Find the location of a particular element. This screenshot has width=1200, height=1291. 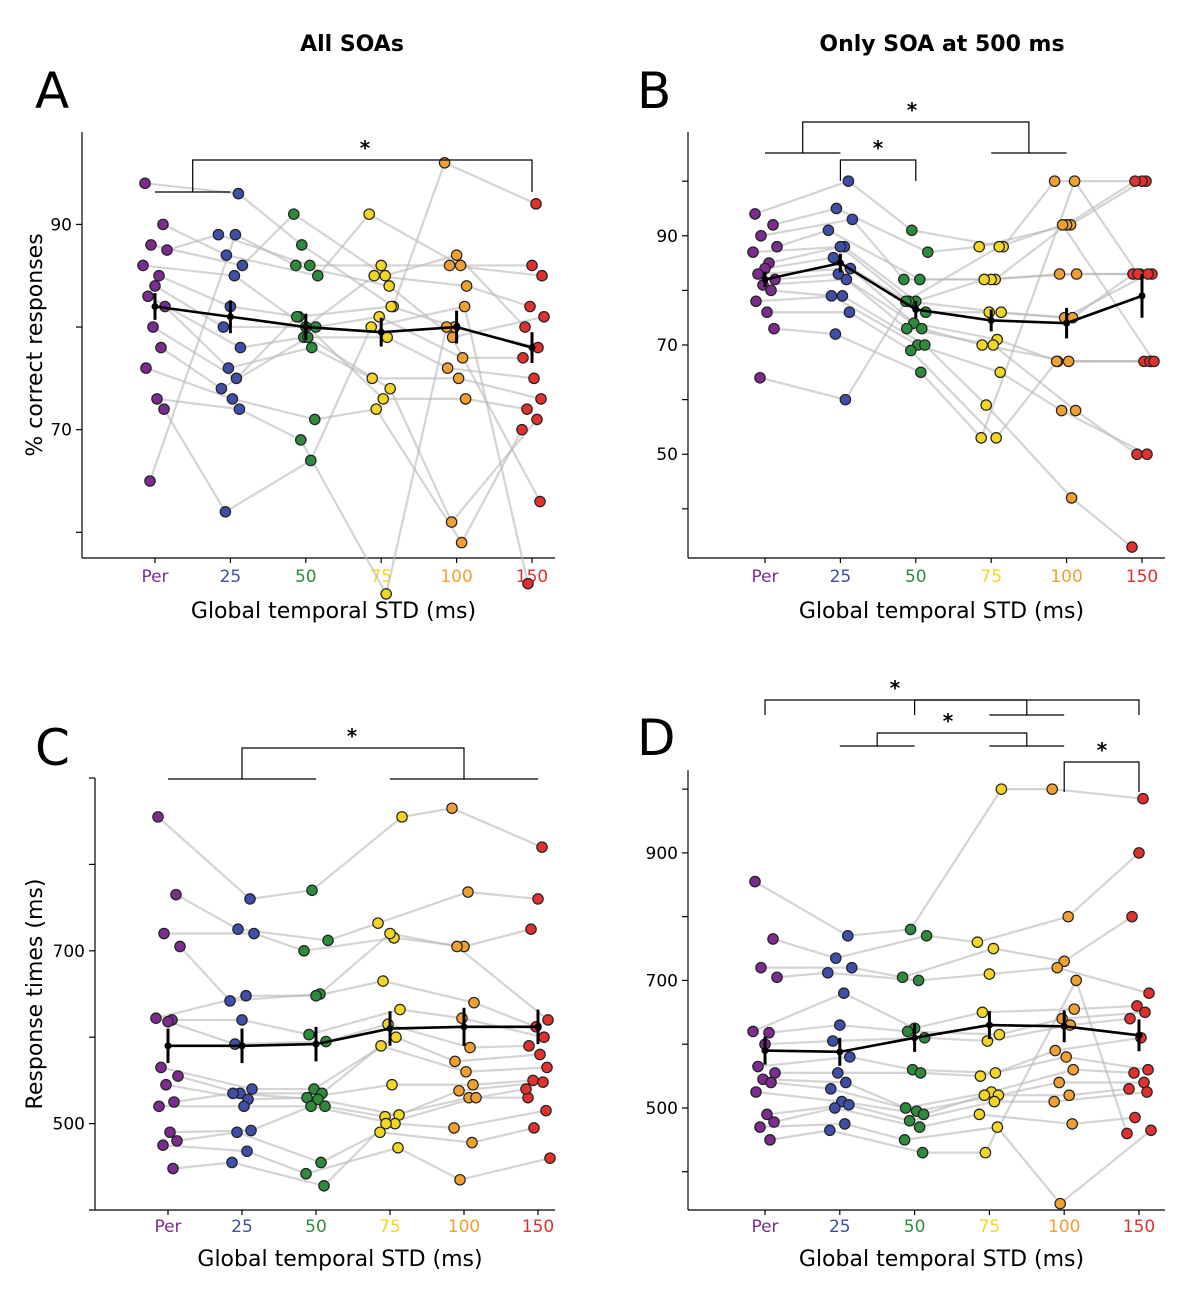

column-title-left: All SOAs is located at coordinates (352, 44).